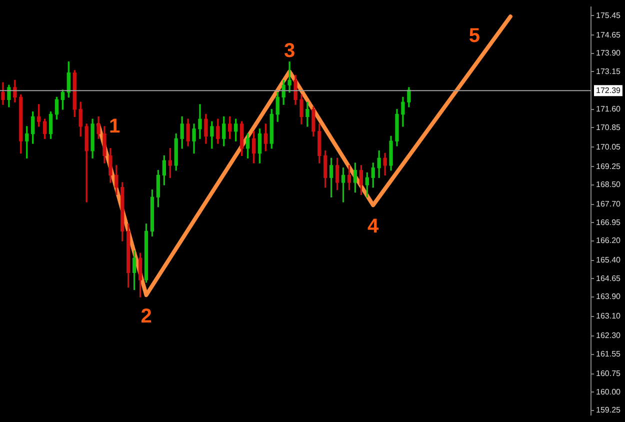  What do you see at coordinates (609, 316) in the screenshot?
I see `y-tick-label: 163.10` at bounding box center [609, 316].